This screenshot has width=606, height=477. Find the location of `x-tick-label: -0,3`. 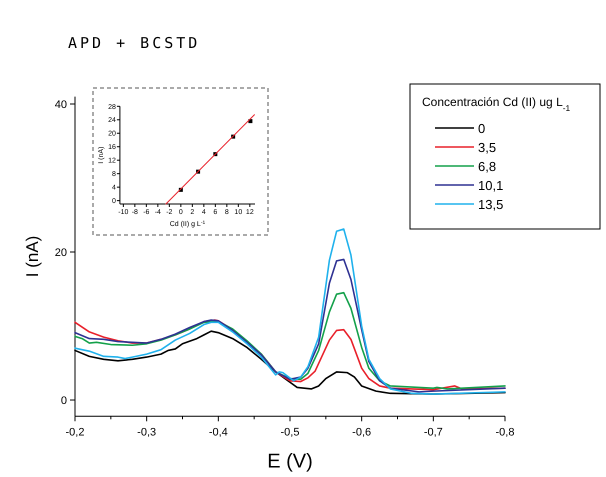

x-tick-label: -0,3 is located at coordinates (146, 432).